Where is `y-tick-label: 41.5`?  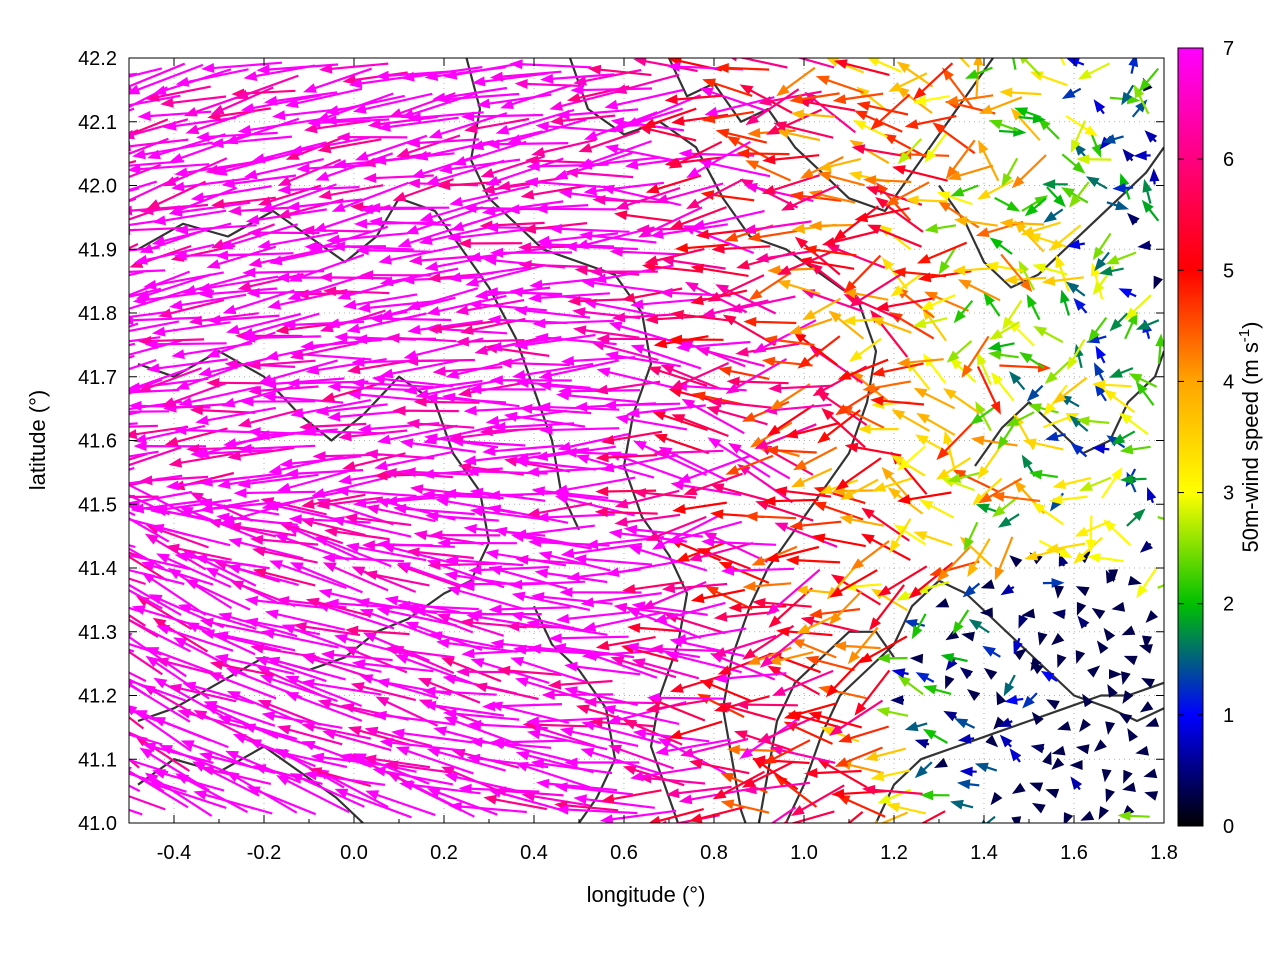
y-tick-label: 41.5 is located at coordinates (97, 505).